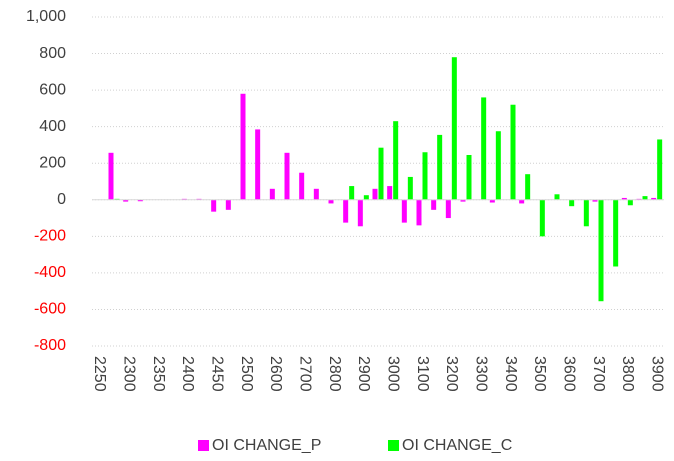 Image resolution: width=674 pixels, height=461 pixels. Describe the element at coordinates (52, 53) in the screenshot. I see `y-tick-label: 800` at that location.